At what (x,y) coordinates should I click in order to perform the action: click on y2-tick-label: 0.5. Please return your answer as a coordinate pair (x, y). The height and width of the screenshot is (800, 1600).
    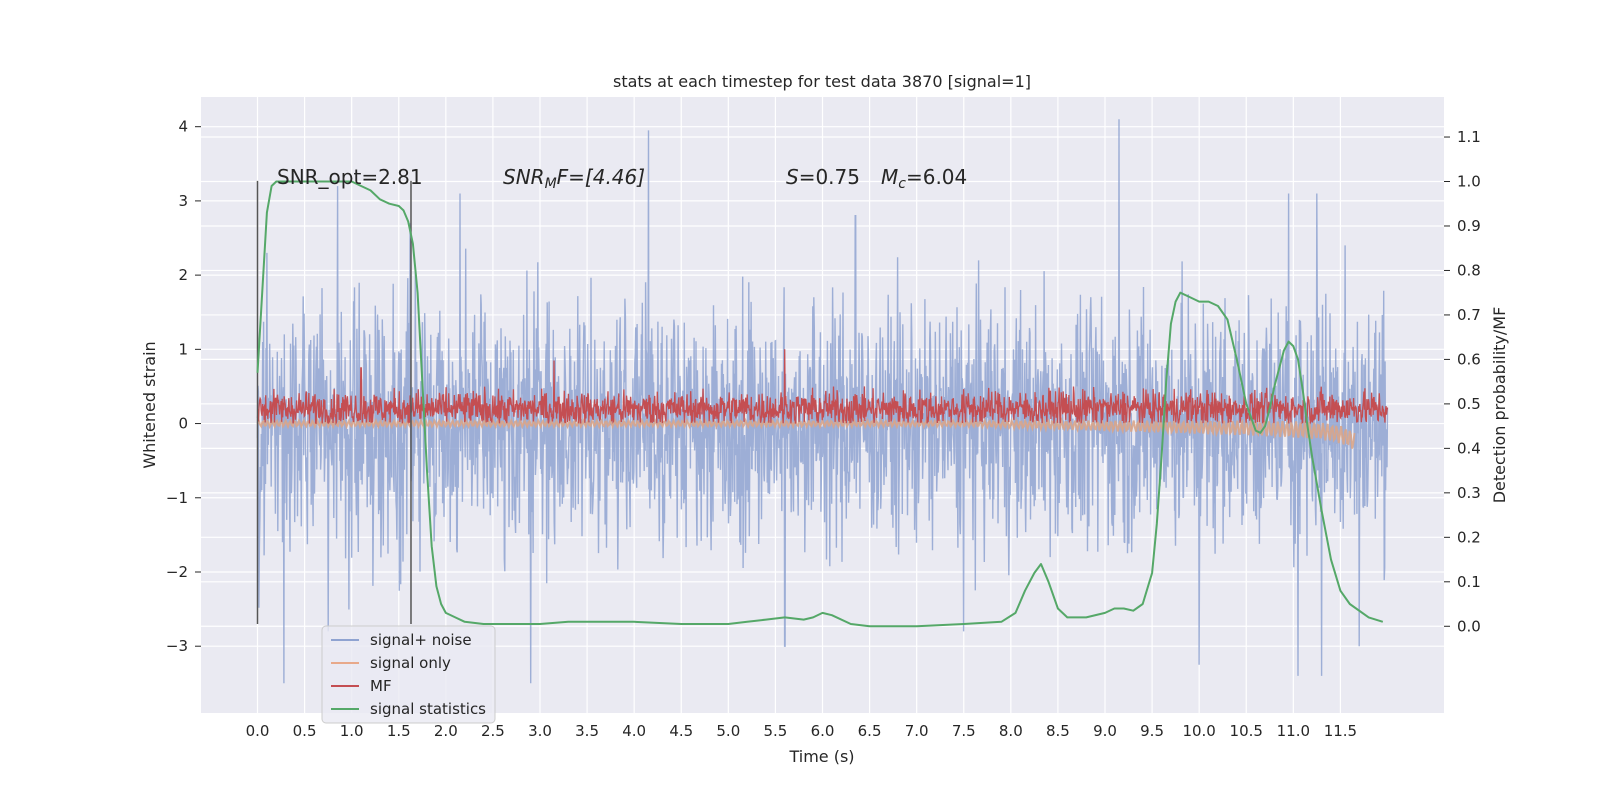
    Looking at the image, I should click on (1469, 404).